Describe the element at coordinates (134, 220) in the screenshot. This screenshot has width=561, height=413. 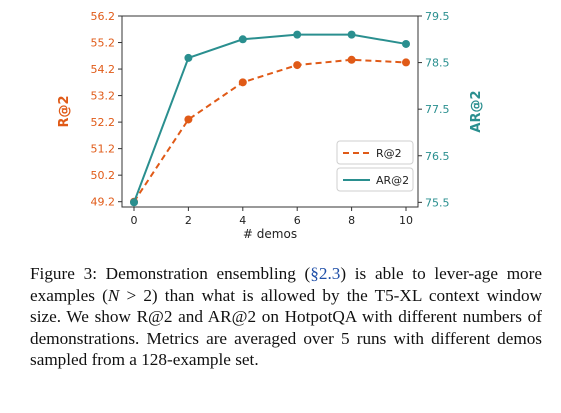
I see `x-tick-label: 0` at that location.